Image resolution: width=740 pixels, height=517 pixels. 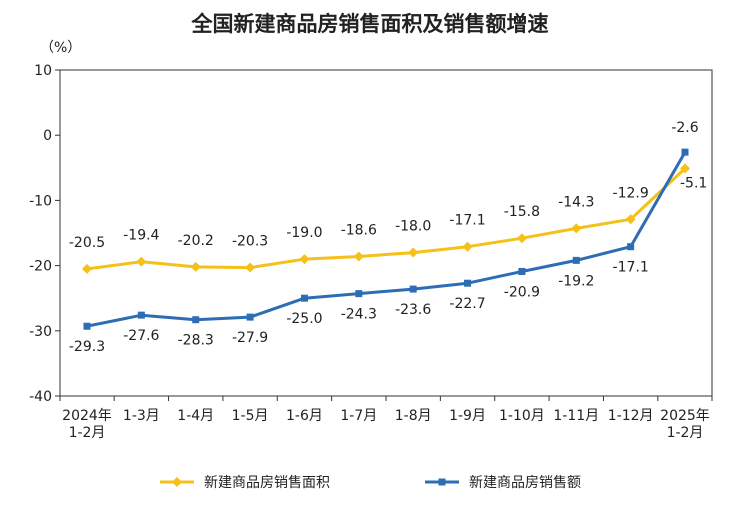 What do you see at coordinates (576, 281) in the screenshot?
I see `data-label: -19.2` at bounding box center [576, 281].